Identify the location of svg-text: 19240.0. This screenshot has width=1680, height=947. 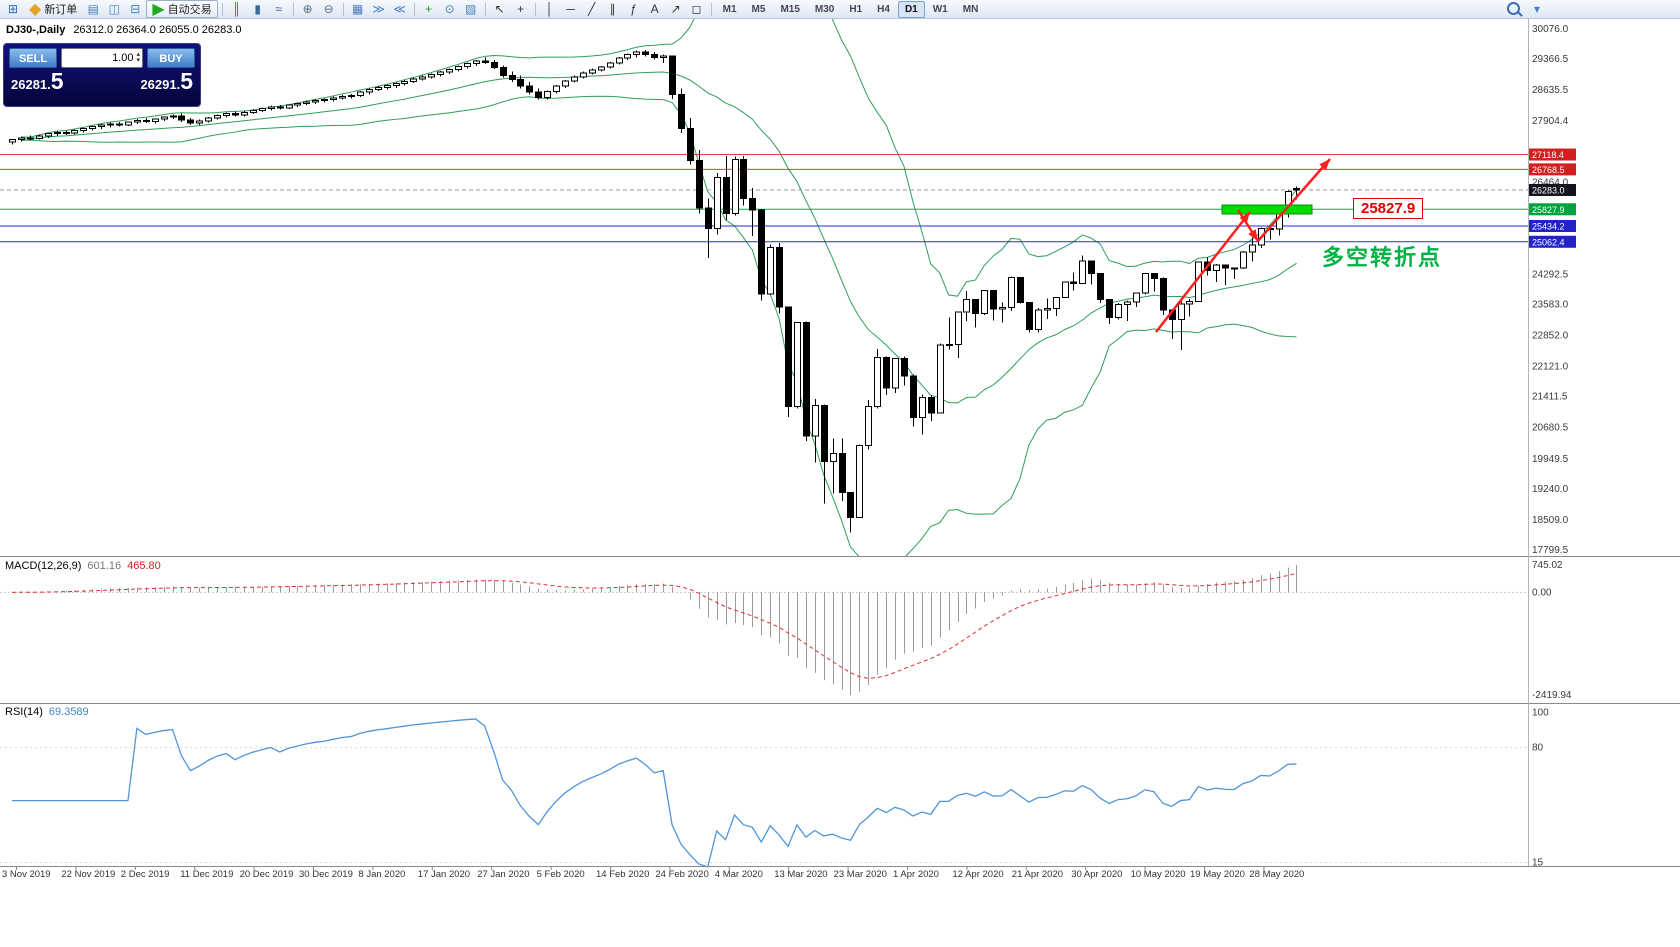
(1550, 489).